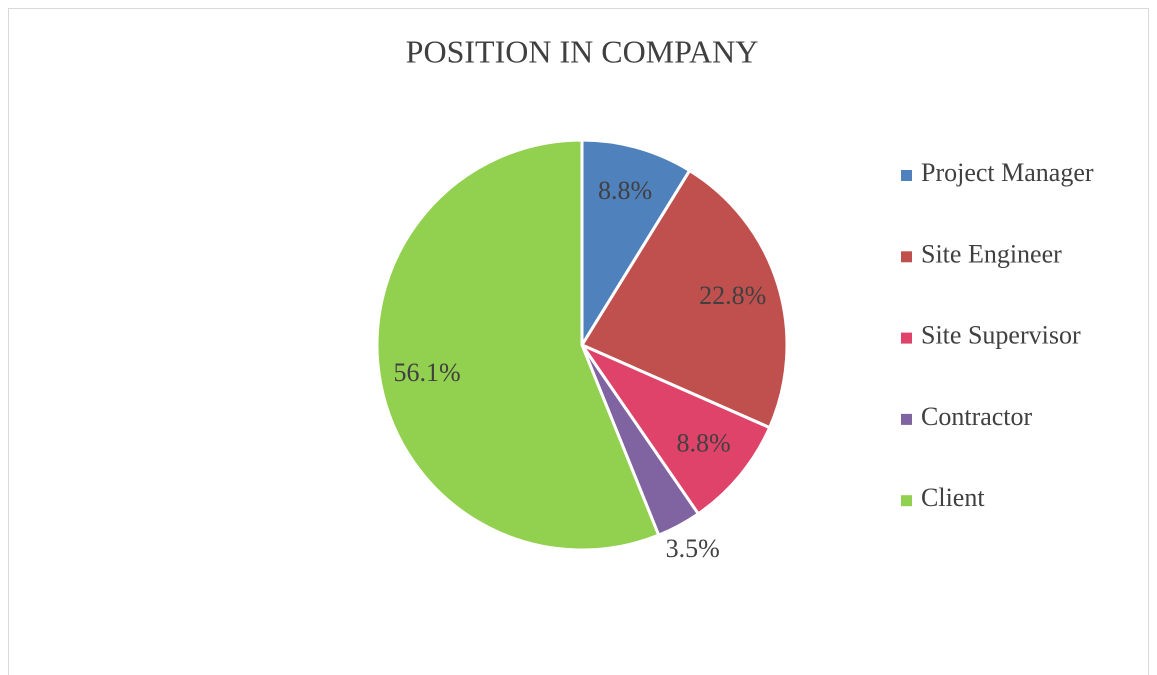 This screenshot has height=675, width=1157. Describe the element at coordinates (953, 497) in the screenshot. I see `legend-label: Client` at that location.